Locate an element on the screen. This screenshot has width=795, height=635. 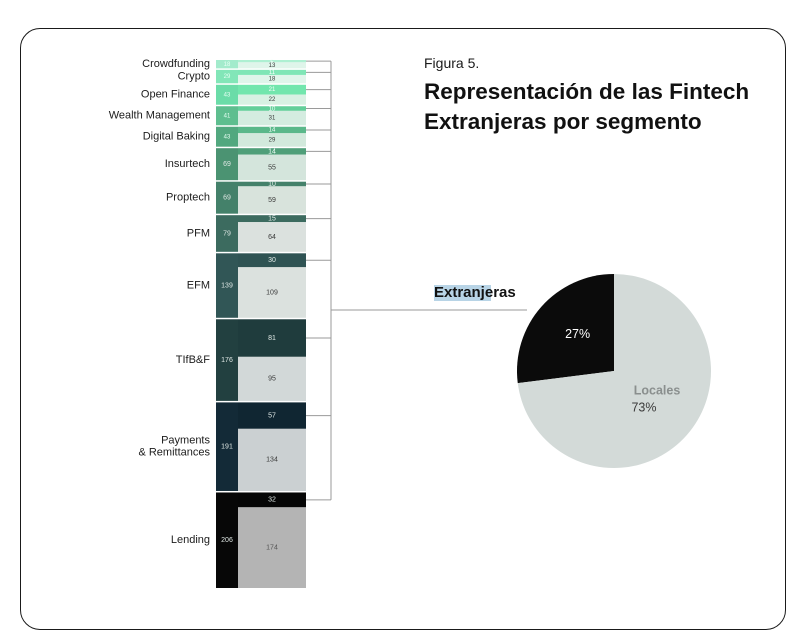
segment-local-label: 18 is located at coordinates (272, 80).